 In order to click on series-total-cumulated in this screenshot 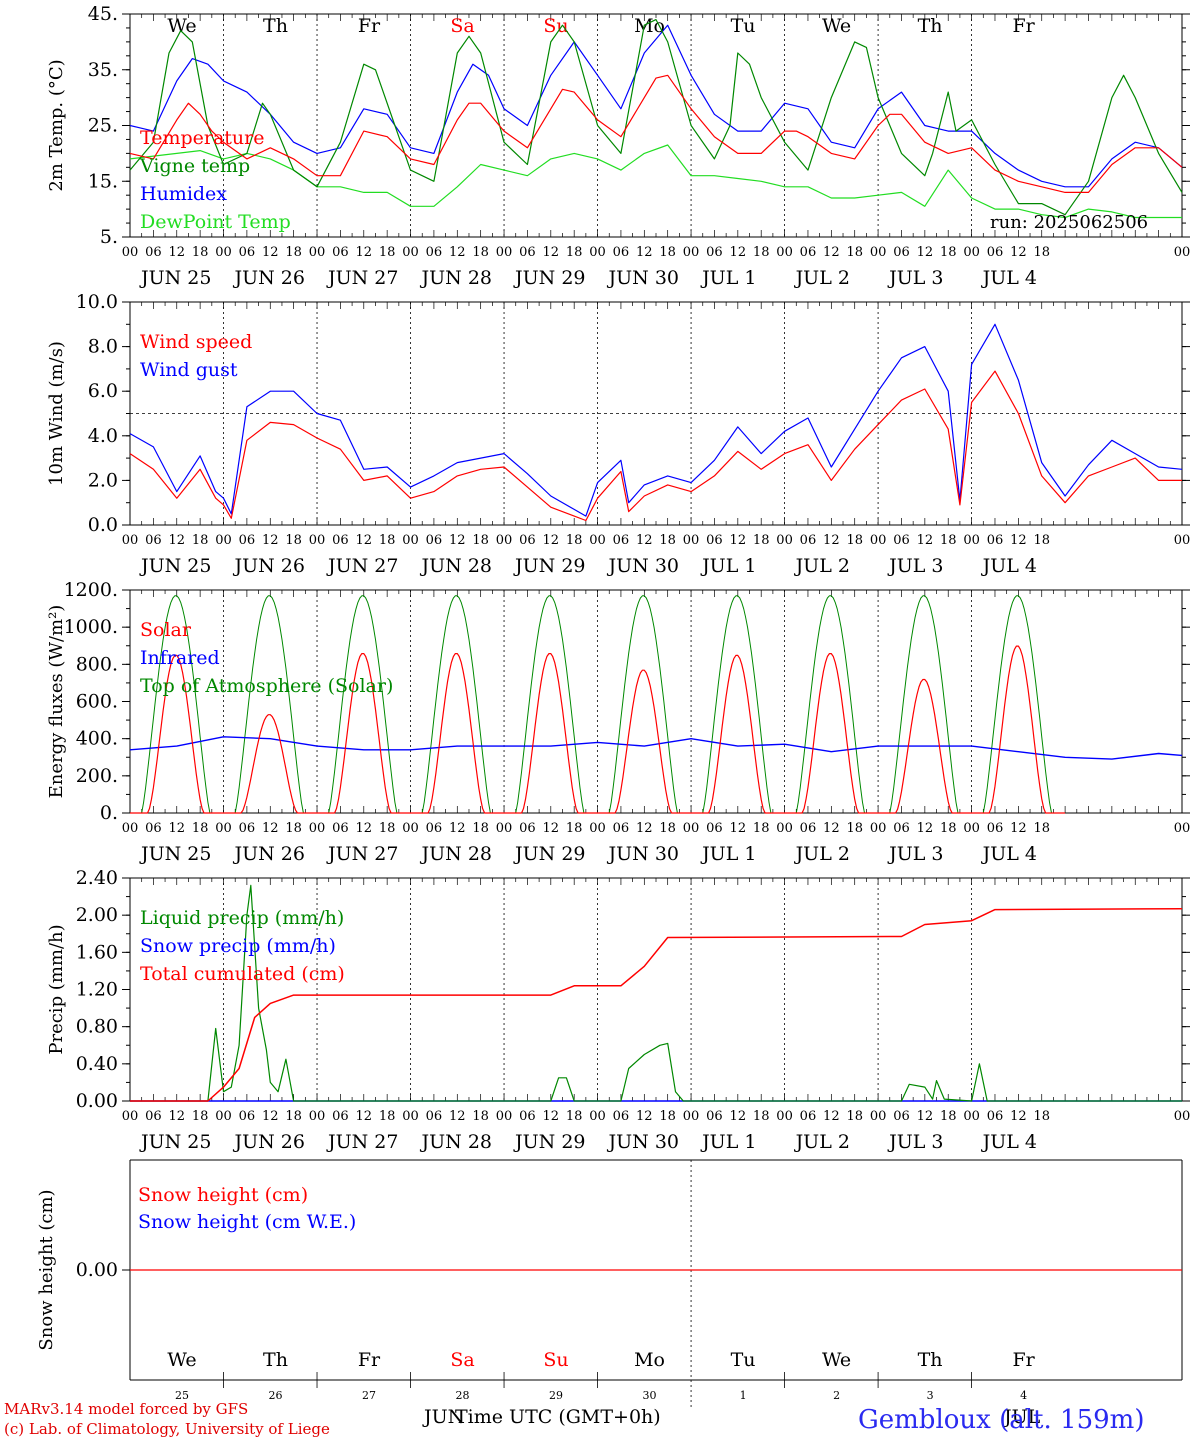, I will do `click(656, 1004)`.